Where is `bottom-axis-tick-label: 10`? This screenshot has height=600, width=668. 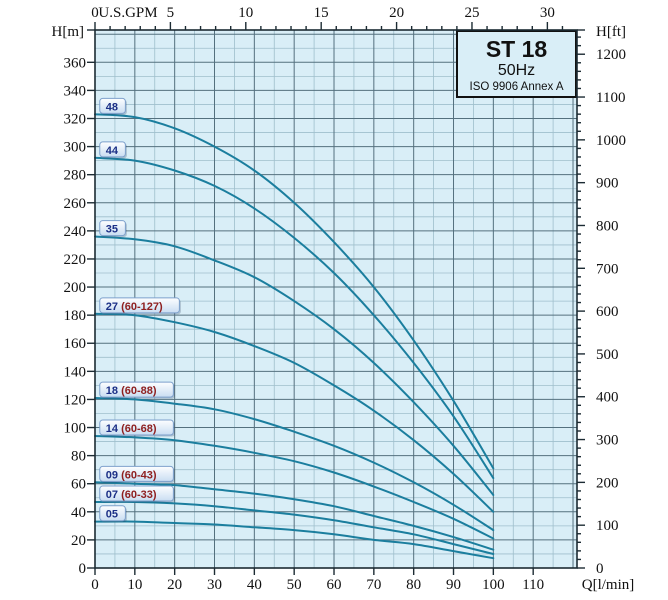 bottom-axis-tick-label: 10 is located at coordinates (134, 585).